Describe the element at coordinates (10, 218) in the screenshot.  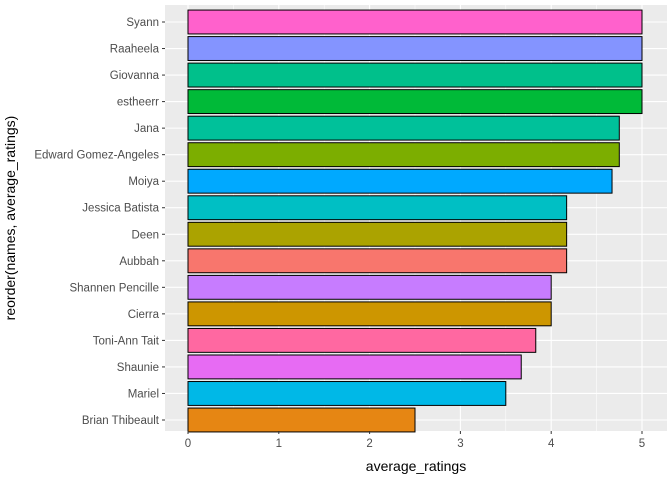
I see `y-axis-title: reorder(names, average_ratings)` at that location.